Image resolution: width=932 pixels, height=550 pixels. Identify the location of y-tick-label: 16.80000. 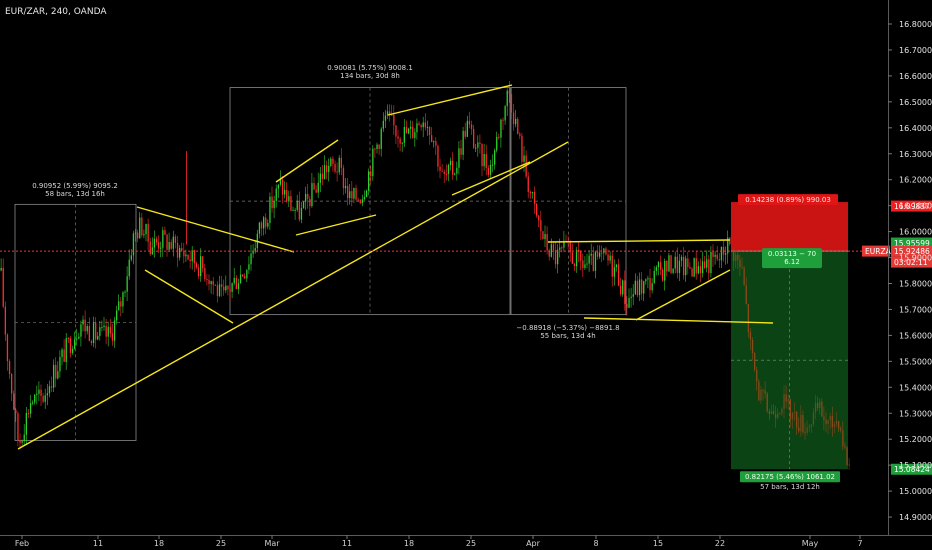
(915, 24).